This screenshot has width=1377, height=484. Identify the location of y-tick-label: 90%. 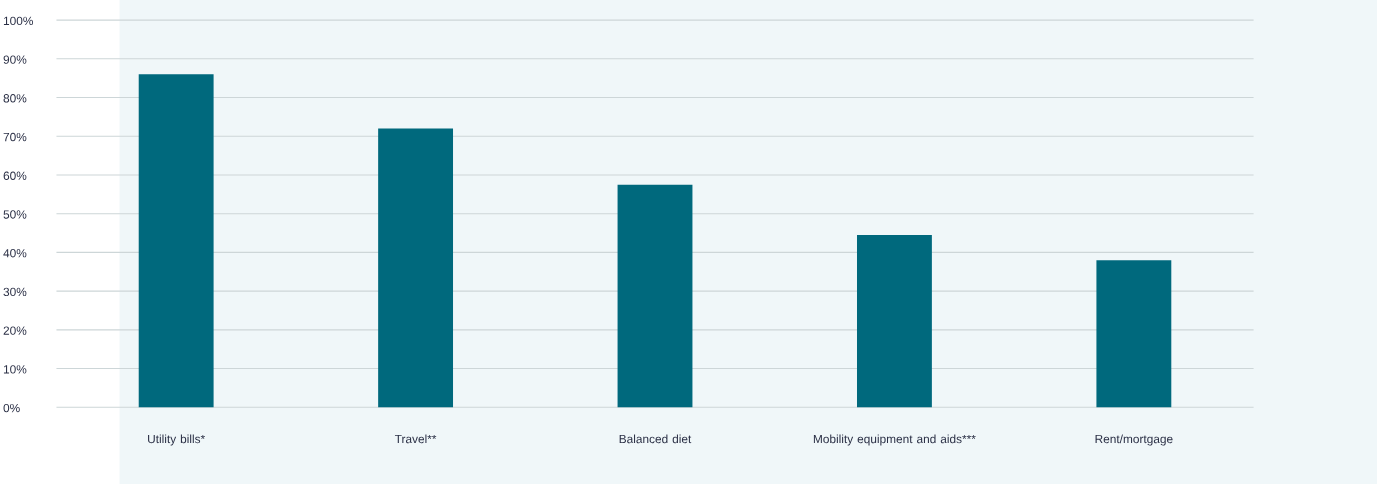
(15, 59).